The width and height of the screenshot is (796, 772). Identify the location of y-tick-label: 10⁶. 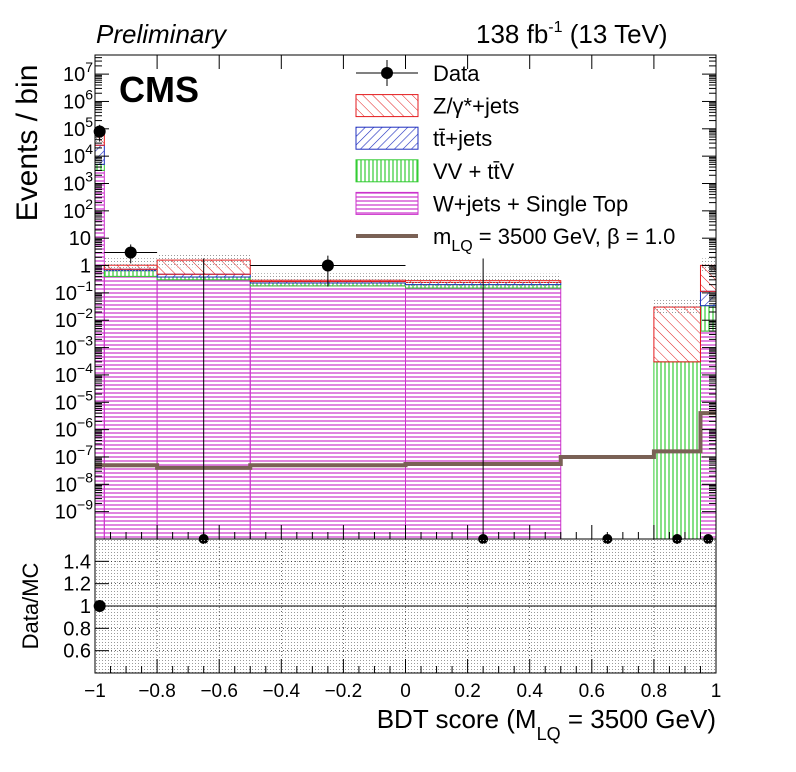
(78, 99).